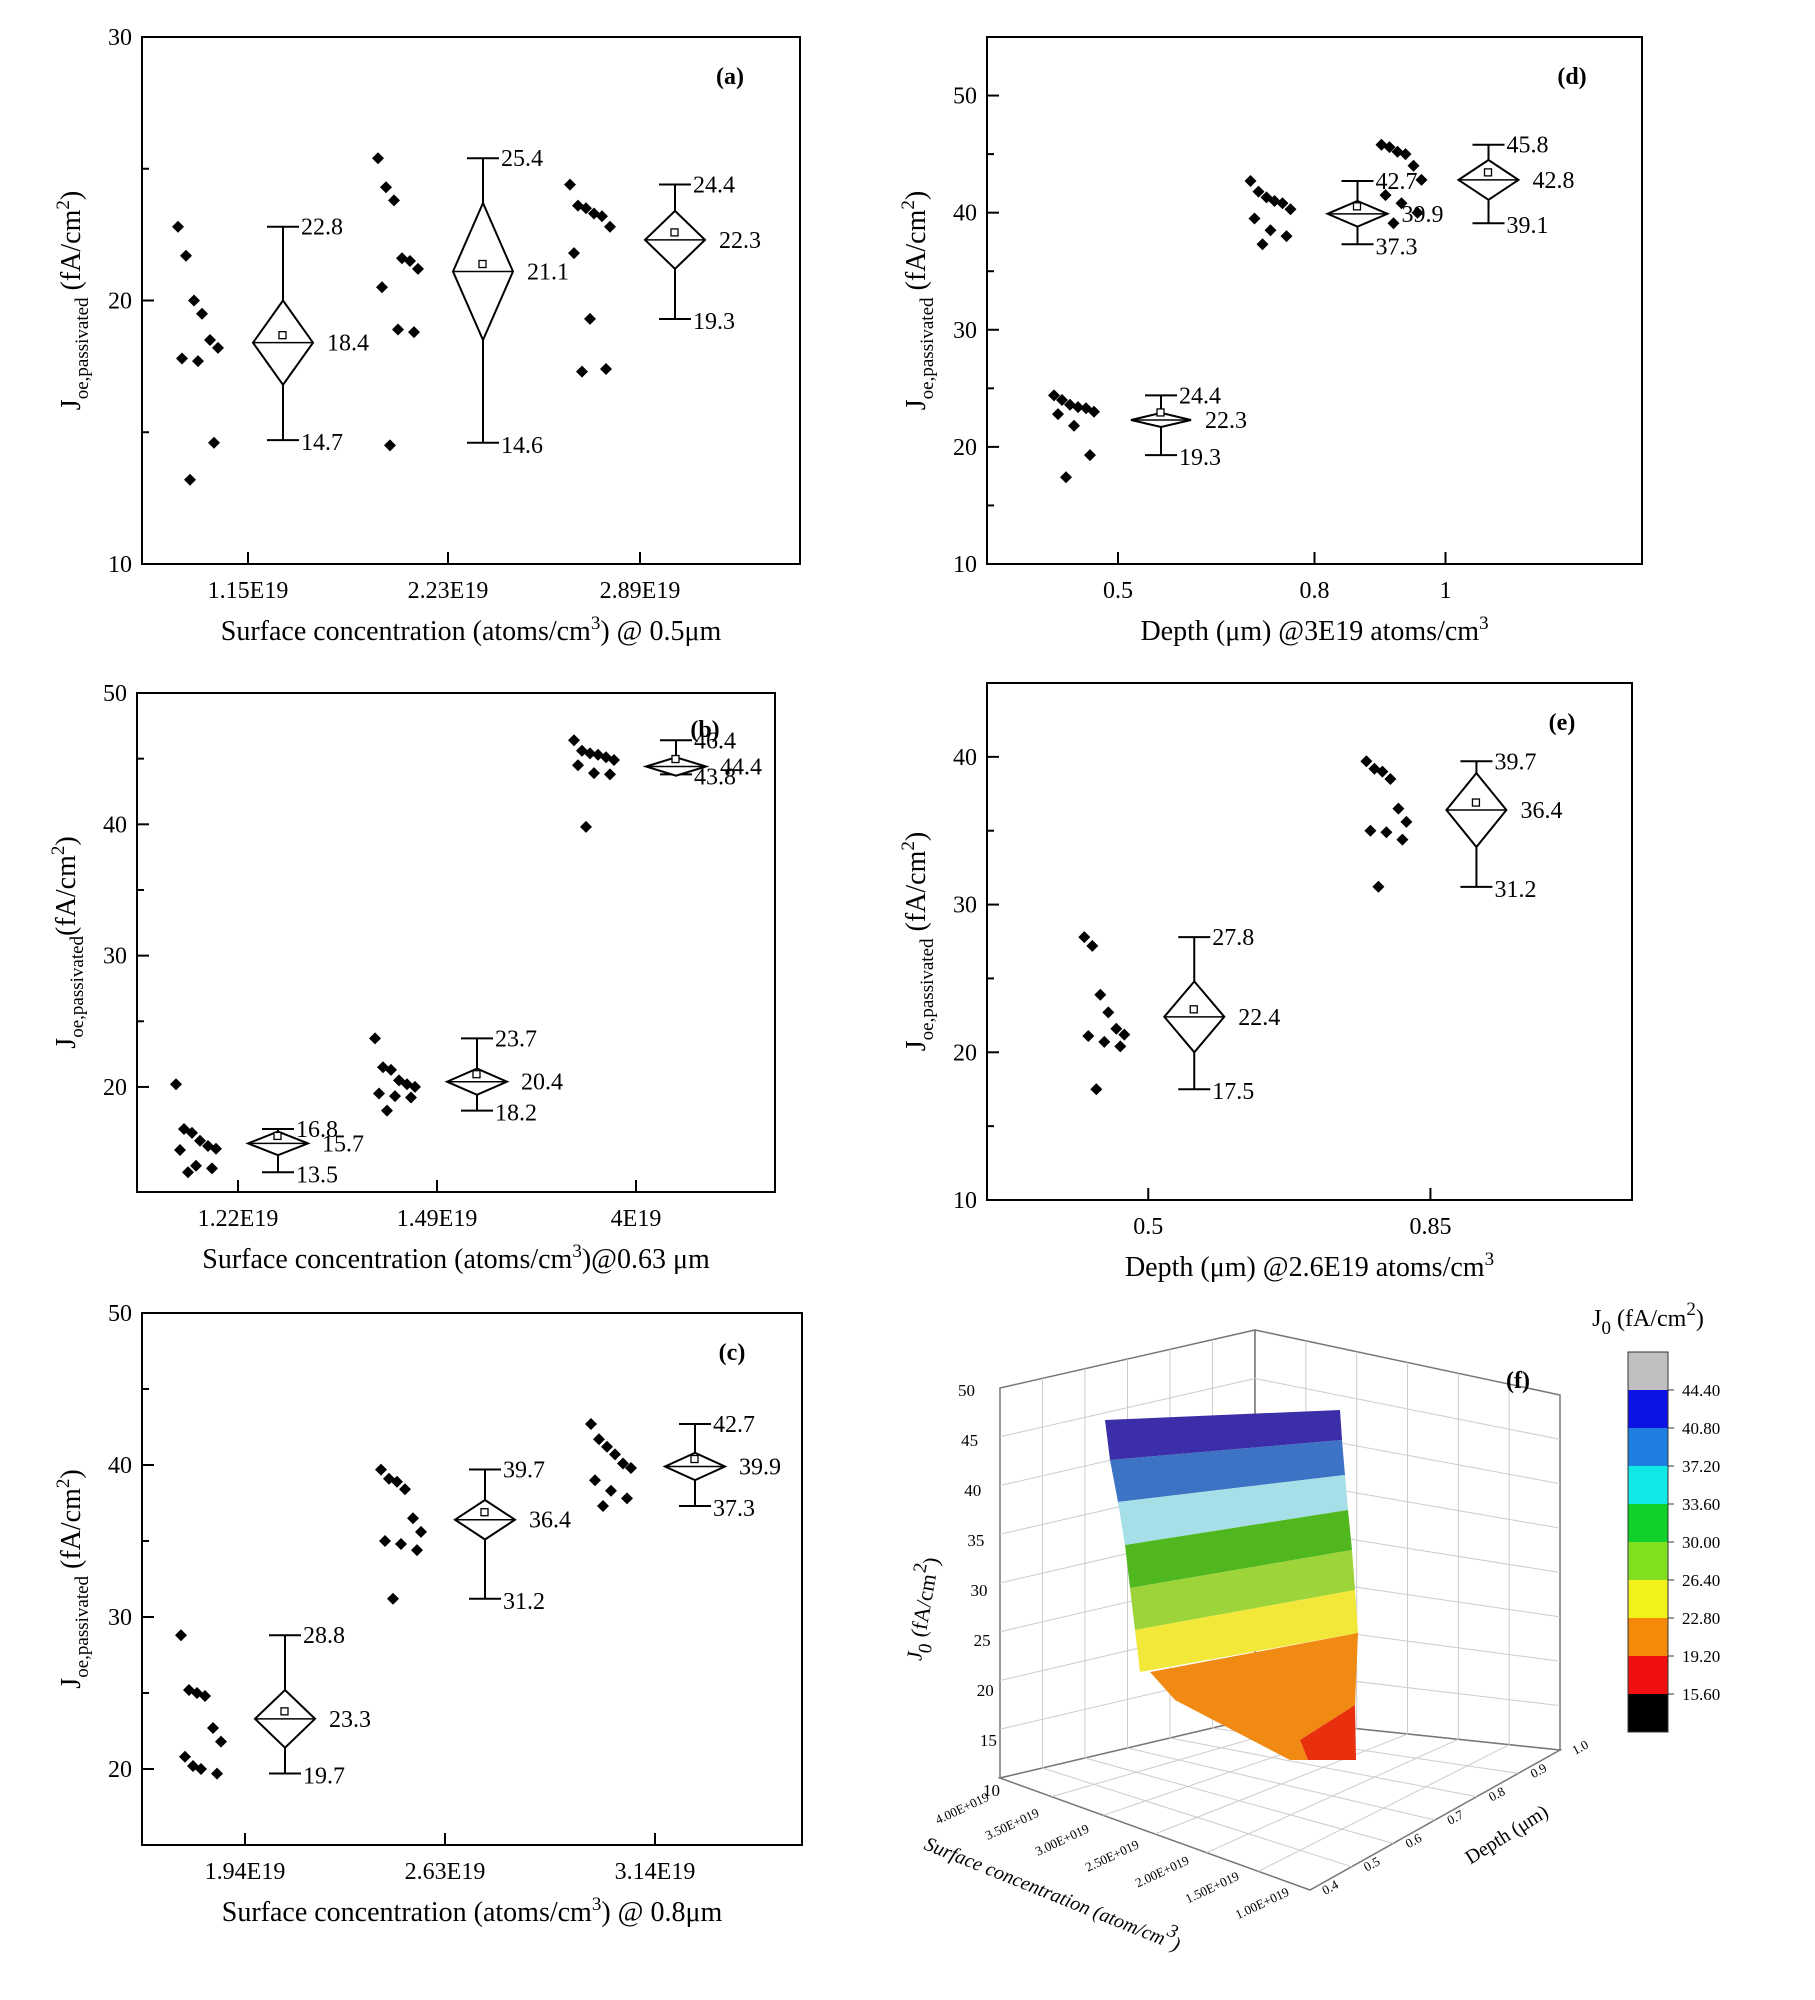 The width and height of the screenshot is (1815, 2000). What do you see at coordinates (1701, 1390) in the screenshot?
I see `colorbar-level-label: 44.40` at bounding box center [1701, 1390].